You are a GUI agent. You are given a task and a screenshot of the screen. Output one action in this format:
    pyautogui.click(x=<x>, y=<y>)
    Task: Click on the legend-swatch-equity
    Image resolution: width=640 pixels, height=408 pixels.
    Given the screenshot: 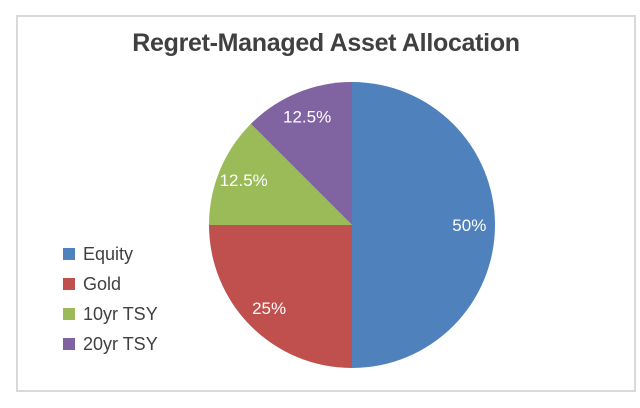 What is the action you would take?
    pyautogui.click(x=69, y=254)
    